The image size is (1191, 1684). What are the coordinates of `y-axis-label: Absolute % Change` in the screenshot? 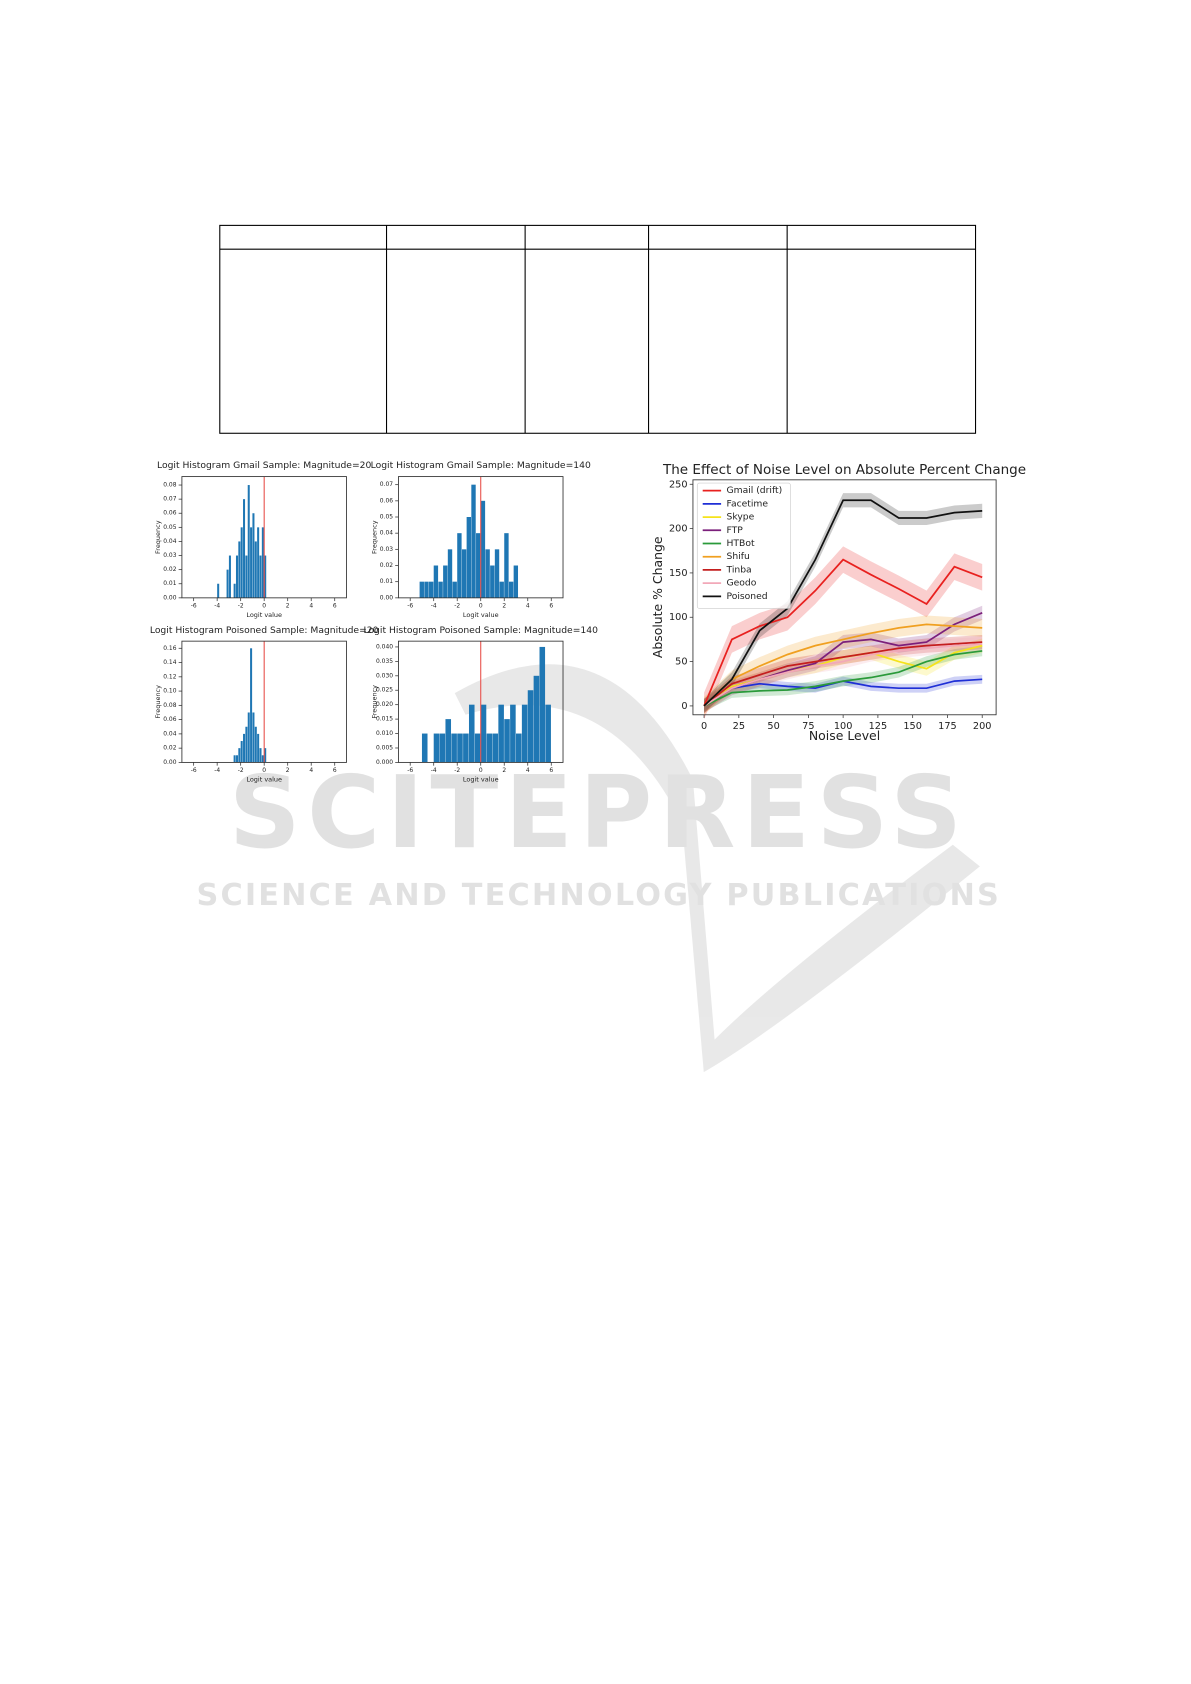 It's located at (657, 597).